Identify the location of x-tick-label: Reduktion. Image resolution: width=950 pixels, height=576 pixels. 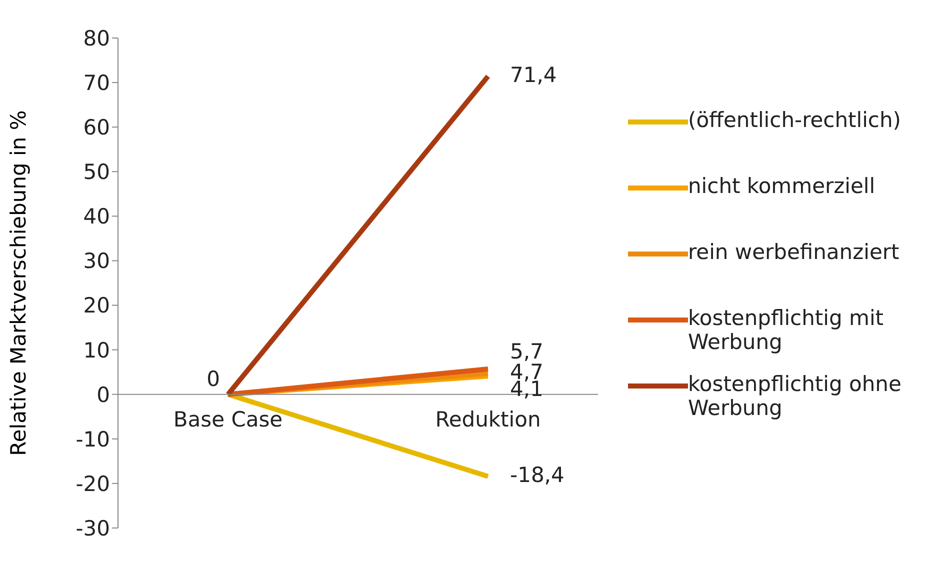
(488, 419).